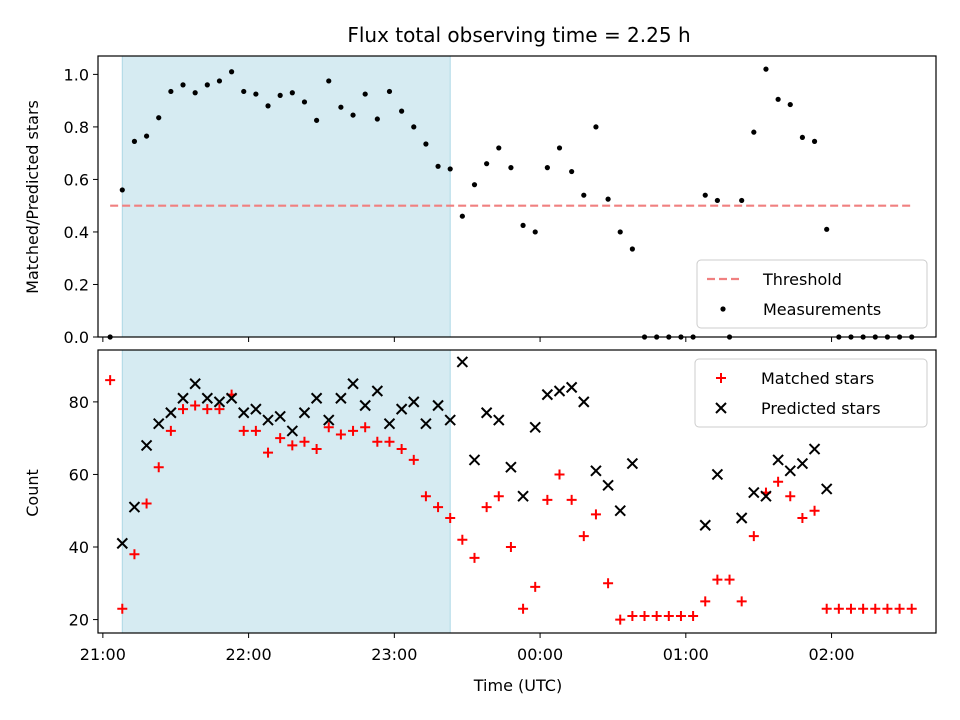 The image size is (960, 720). I want to click on y-tick-label: 40, so click(79, 547).